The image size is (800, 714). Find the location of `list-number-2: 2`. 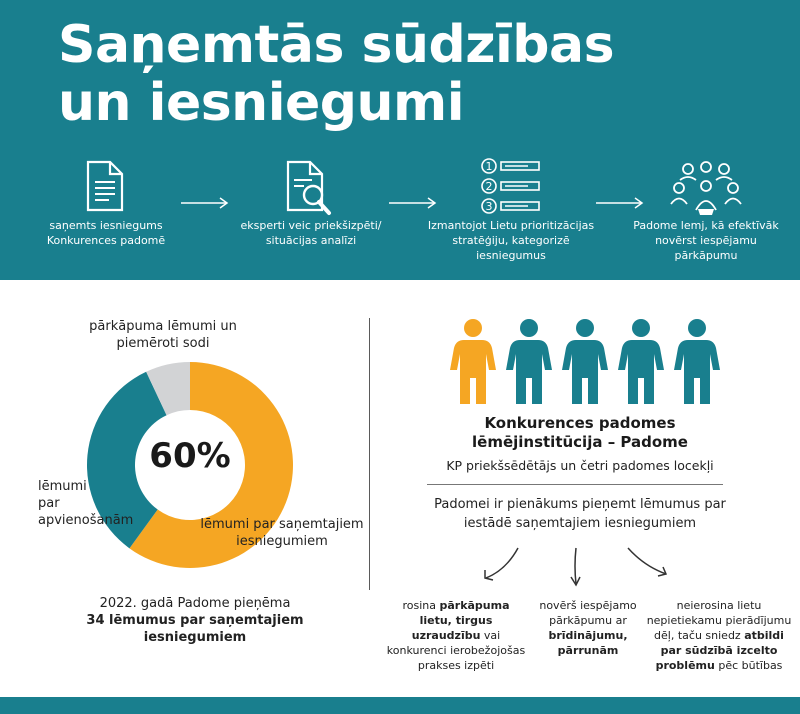

list-number-2: 2 is located at coordinates (489, 186).